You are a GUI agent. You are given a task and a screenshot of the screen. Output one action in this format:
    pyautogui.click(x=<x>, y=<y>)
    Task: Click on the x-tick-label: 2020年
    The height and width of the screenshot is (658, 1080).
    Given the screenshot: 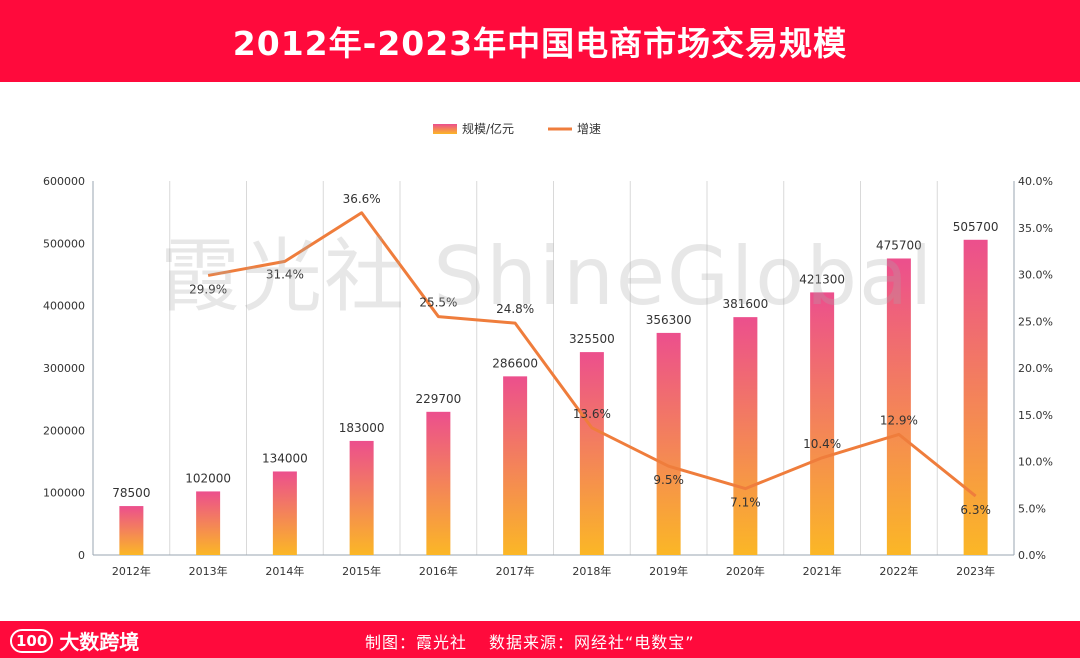 What is the action you would take?
    pyautogui.click(x=745, y=571)
    